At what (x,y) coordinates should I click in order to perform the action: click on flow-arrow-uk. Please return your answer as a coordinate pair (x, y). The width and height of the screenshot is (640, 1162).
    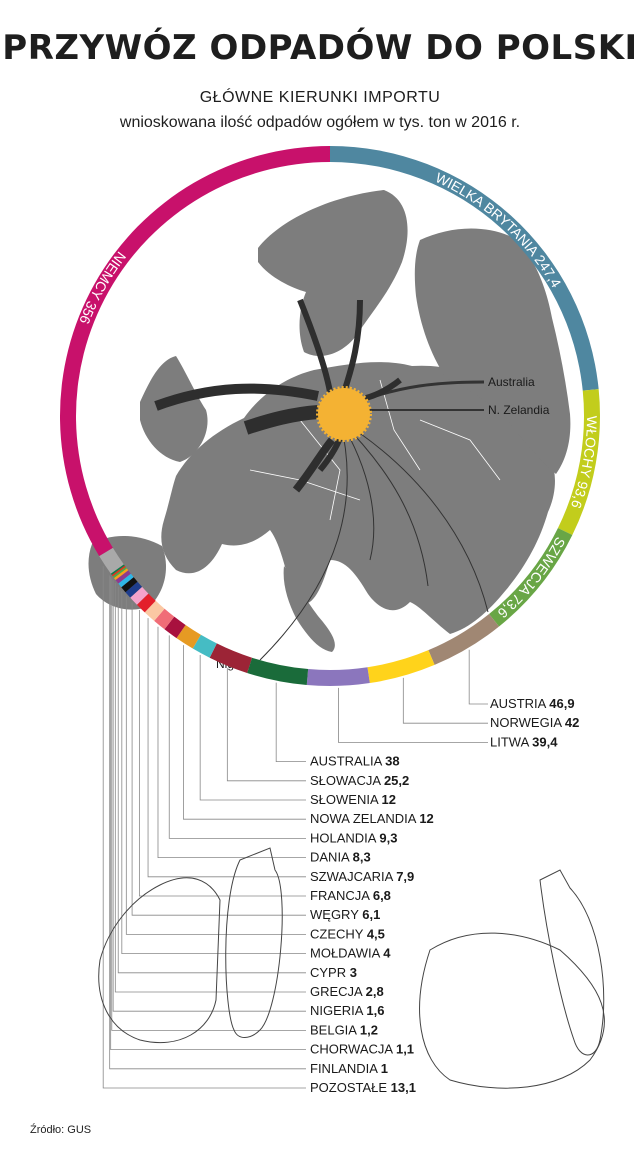
    Looking at the image, I should click on (237, 397).